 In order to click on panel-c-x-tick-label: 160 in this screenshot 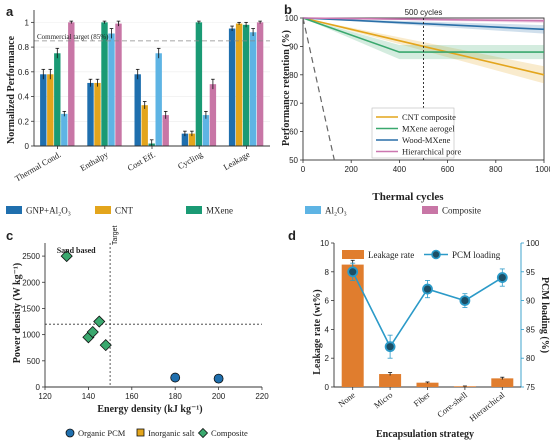, I will do `click(132, 396)`.